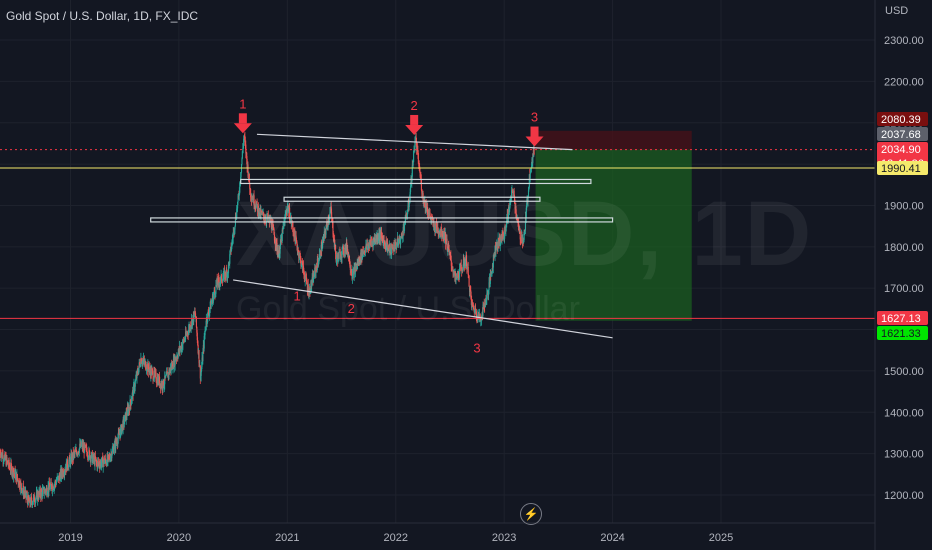 This screenshot has height=550, width=932. I want to click on price-tag-label: 1990.41, so click(901, 169).